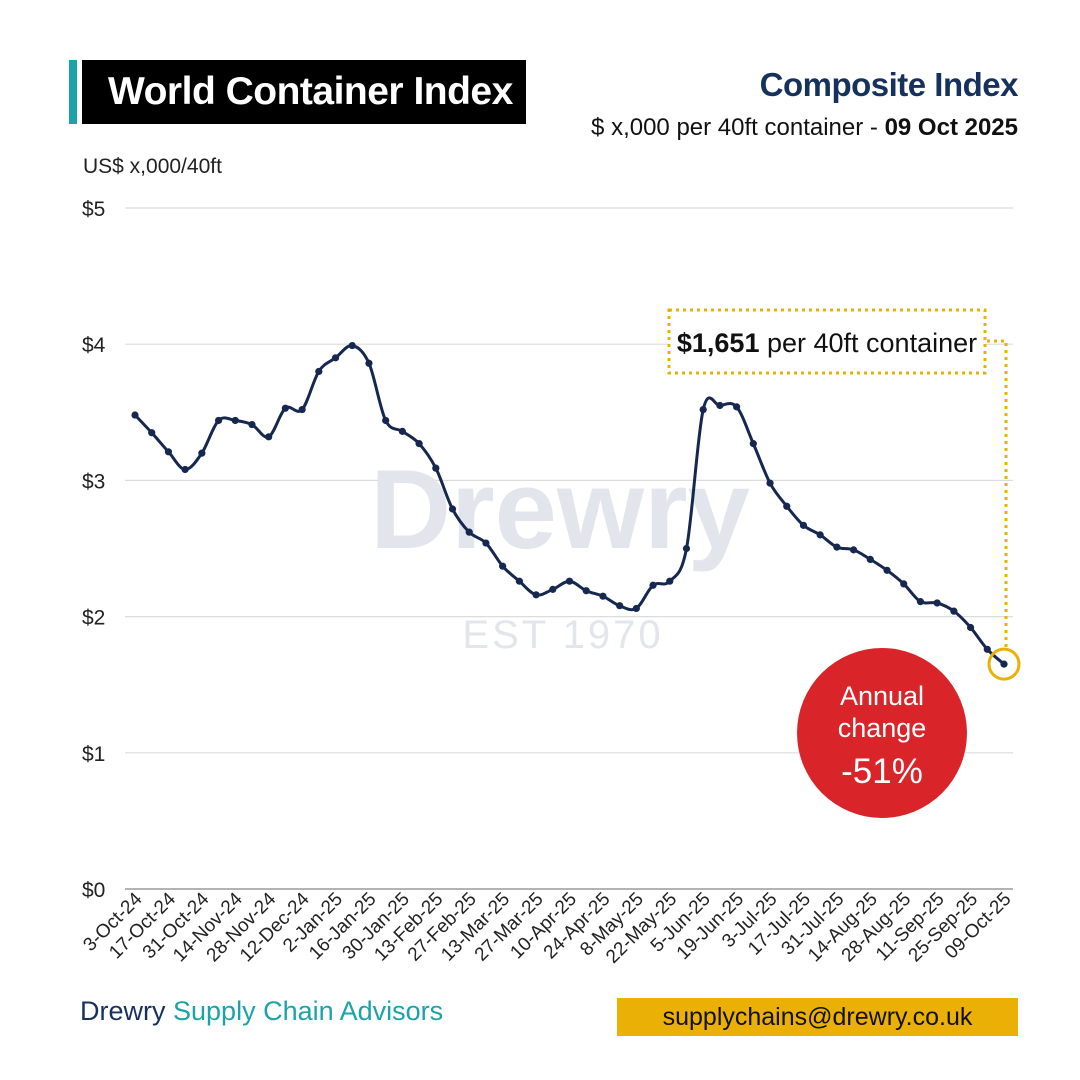  I want to click on y-tick-label: $0, so click(93, 890).